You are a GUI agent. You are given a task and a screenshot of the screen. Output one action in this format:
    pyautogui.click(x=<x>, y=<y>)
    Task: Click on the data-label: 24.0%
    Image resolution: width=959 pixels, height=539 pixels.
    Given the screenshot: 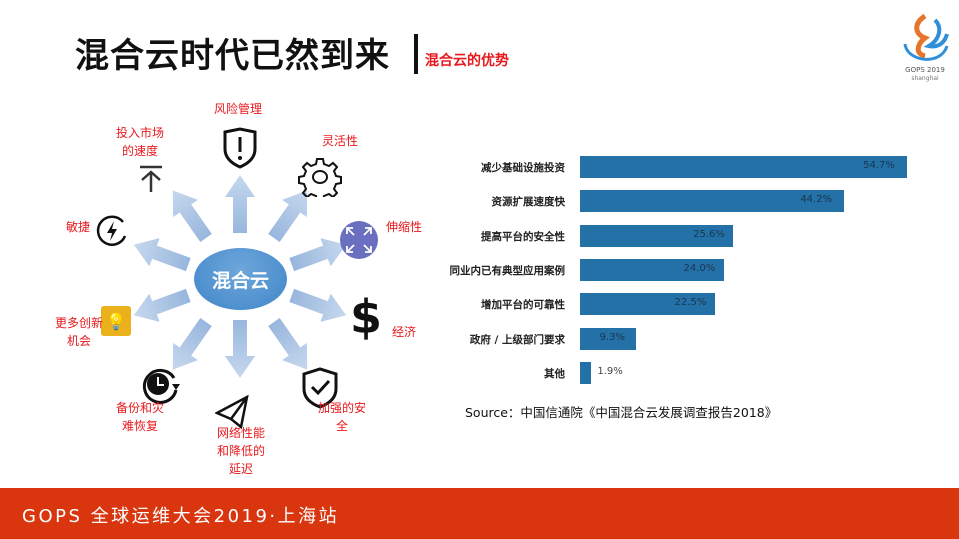 What is the action you would take?
    pyautogui.click(x=699, y=268)
    